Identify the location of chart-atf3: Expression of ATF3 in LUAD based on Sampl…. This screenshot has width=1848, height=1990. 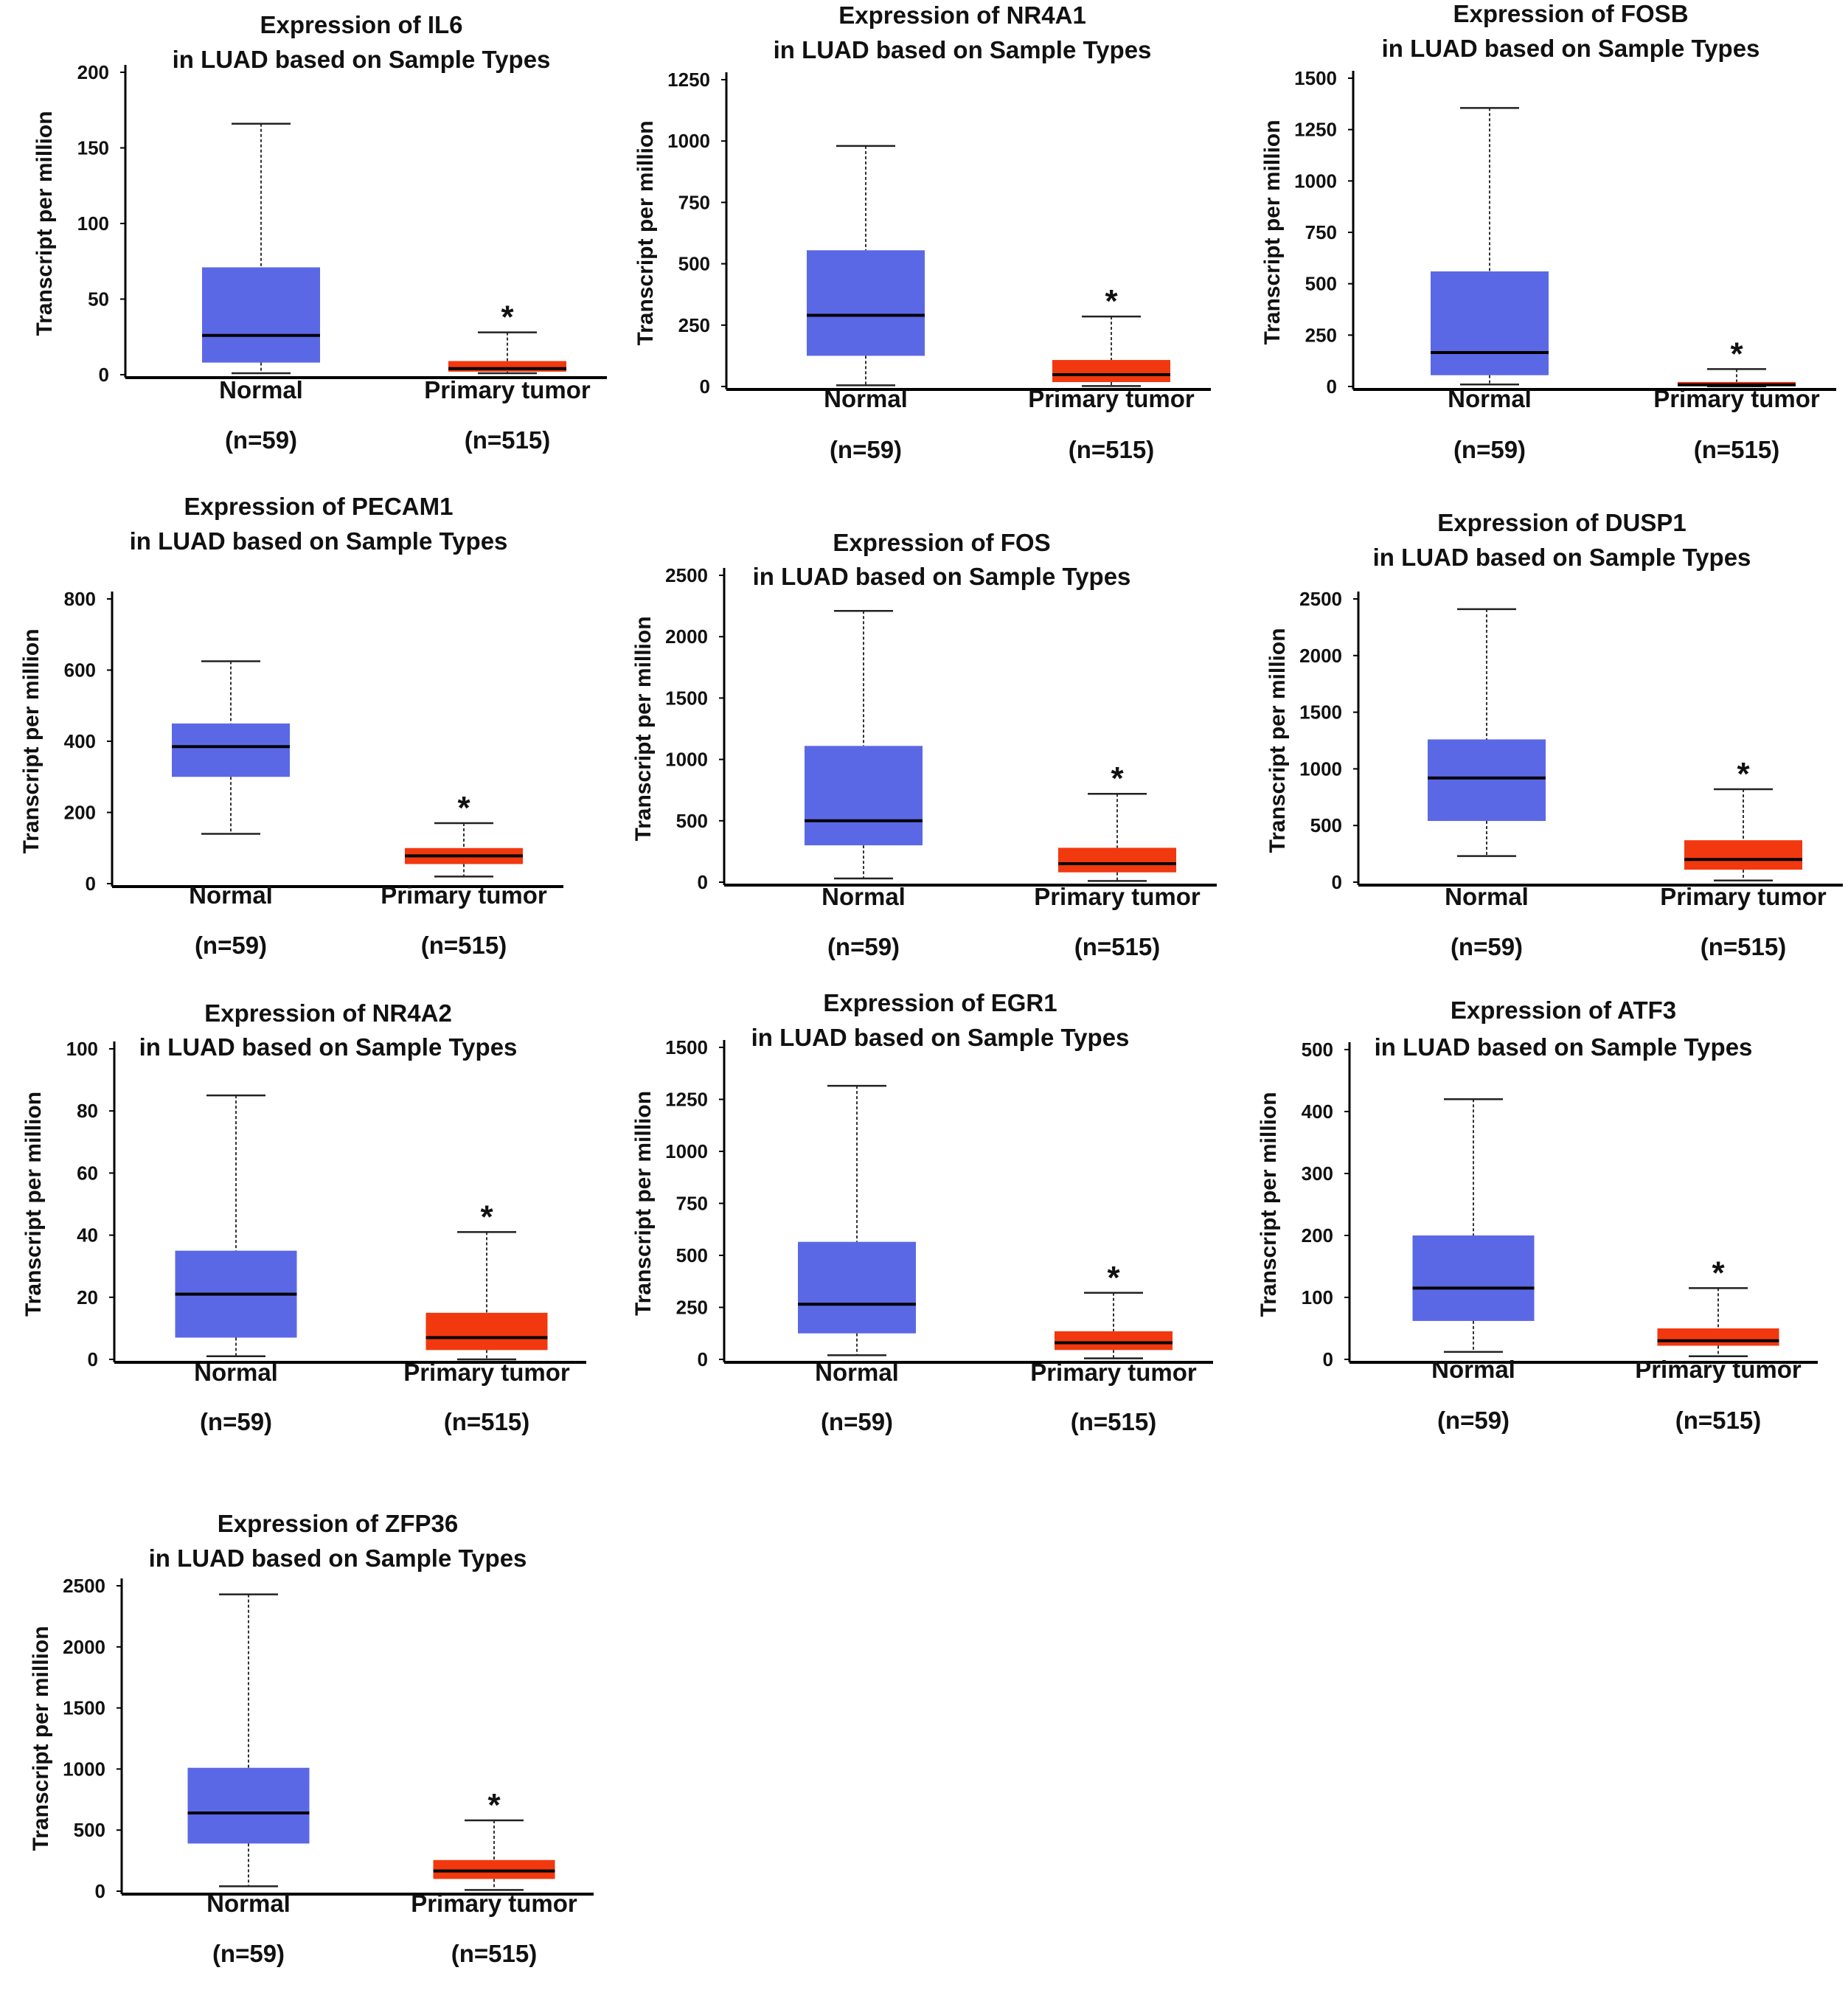
(1537, 1215).